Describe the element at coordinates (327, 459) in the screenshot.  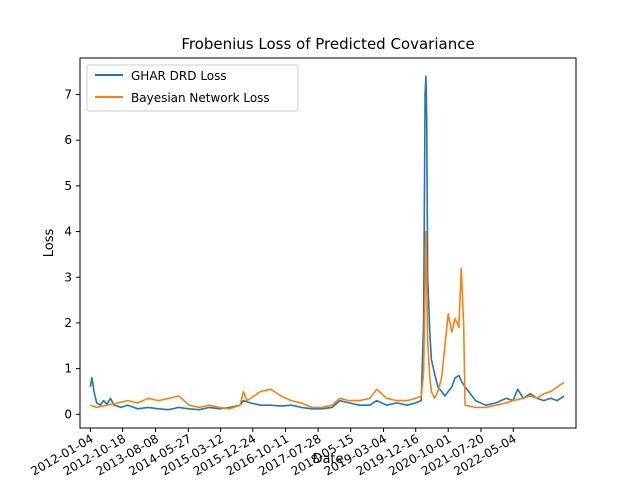
I see `x-axis-label: Date` at that location.